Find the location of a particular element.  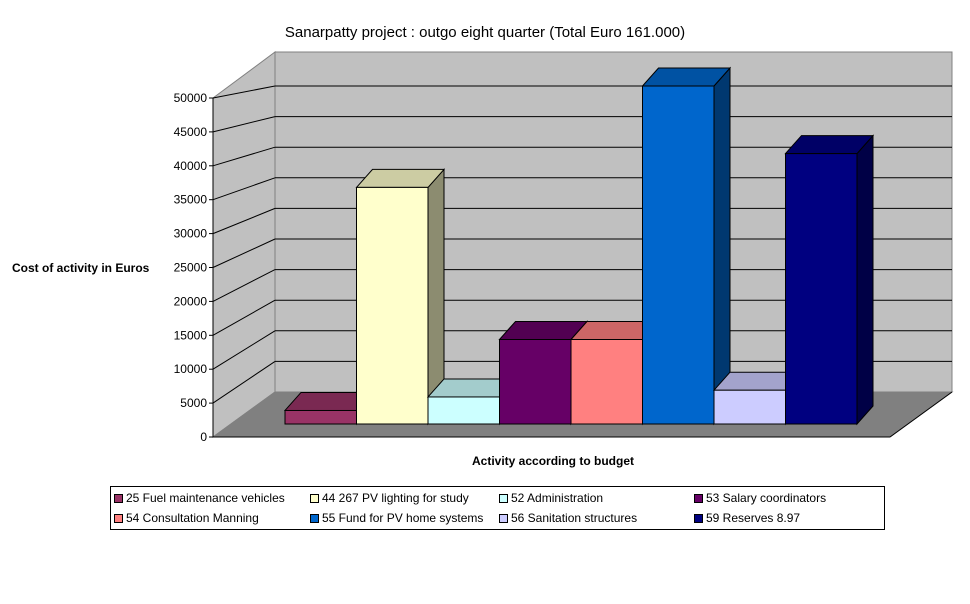

legend-item: 44 267 PV lighting for study is located at coordinates (389, 498).